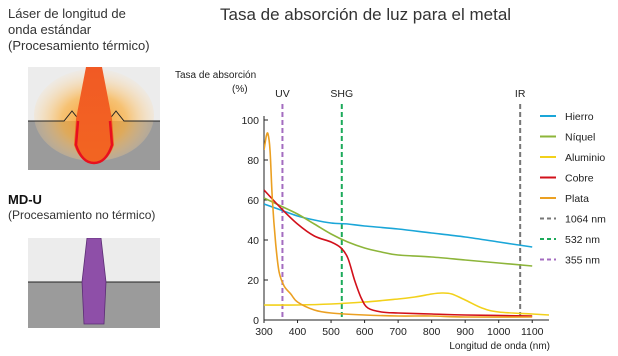 The image size is (618, 356). Describe the element at coordinates (215, 75) in the screenshot. I see `y-axis-label: Tasa de absorción` at that location.